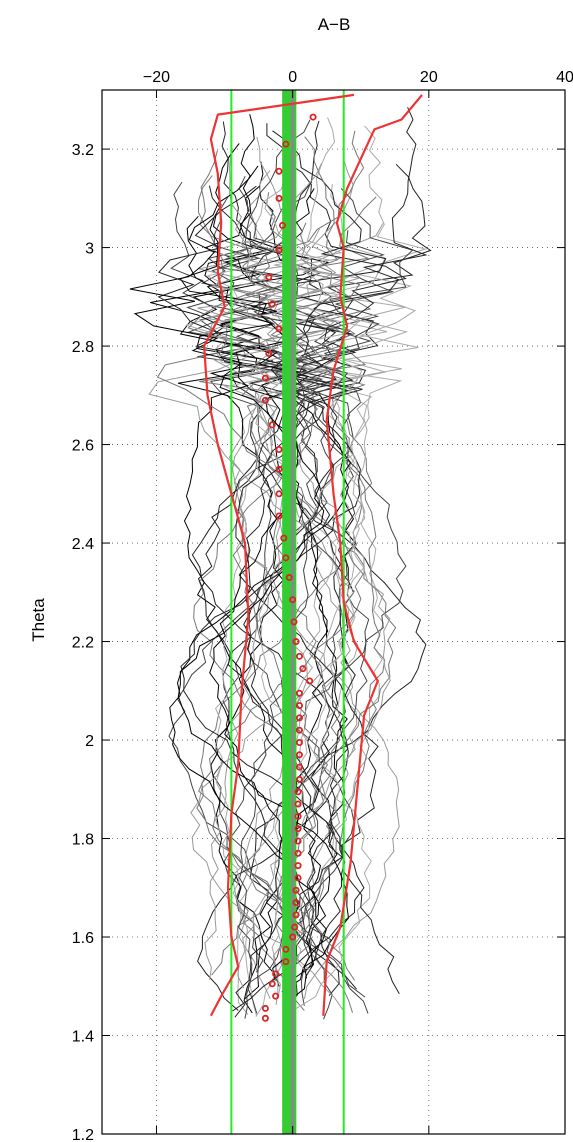  I want to click on x-tick-label: 20, so click(429, 77).